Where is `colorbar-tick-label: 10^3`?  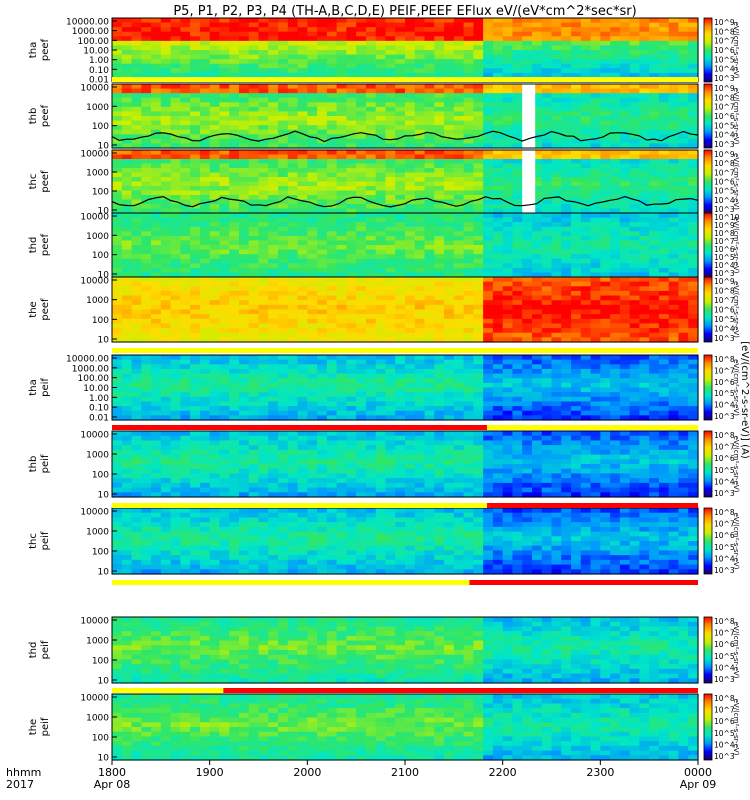 colorbar-tick-label: 10^3 is located at coordinates (724, 144).